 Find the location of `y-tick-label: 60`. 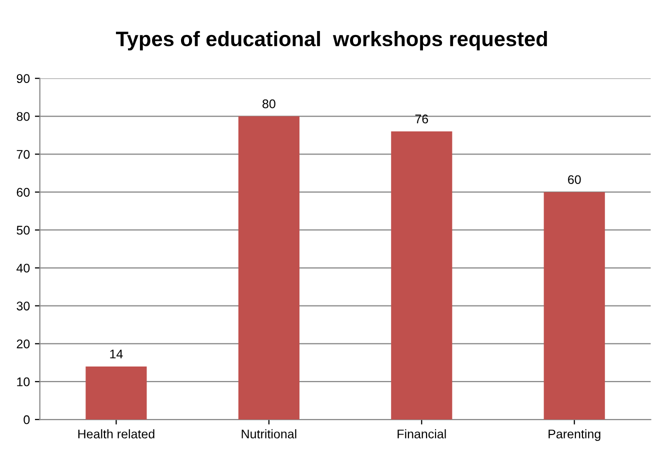

y-tick-label: 60 is located at coordinates (23, 192).